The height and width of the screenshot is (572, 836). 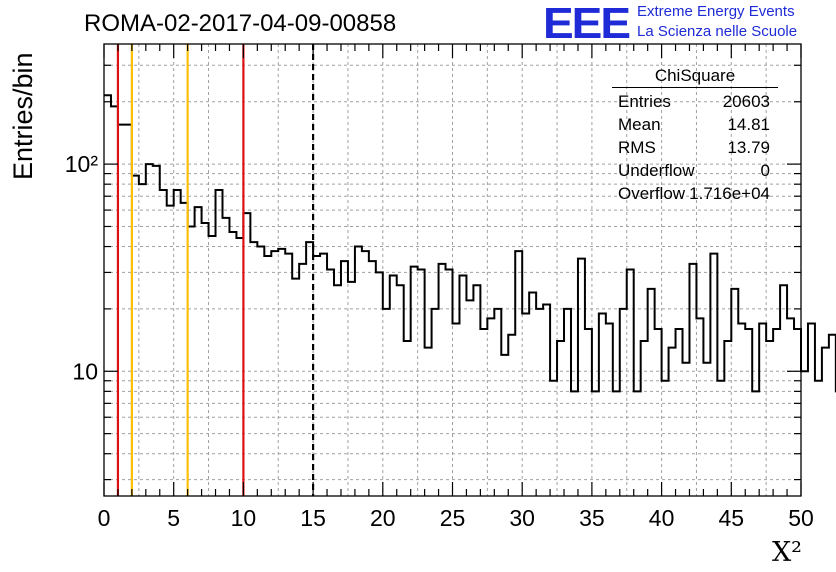 What do you see at coordinates (695, 147) in the screenshot?
I see `stats-row-rms: RMS 13.79` at bounding box center [695, 147].